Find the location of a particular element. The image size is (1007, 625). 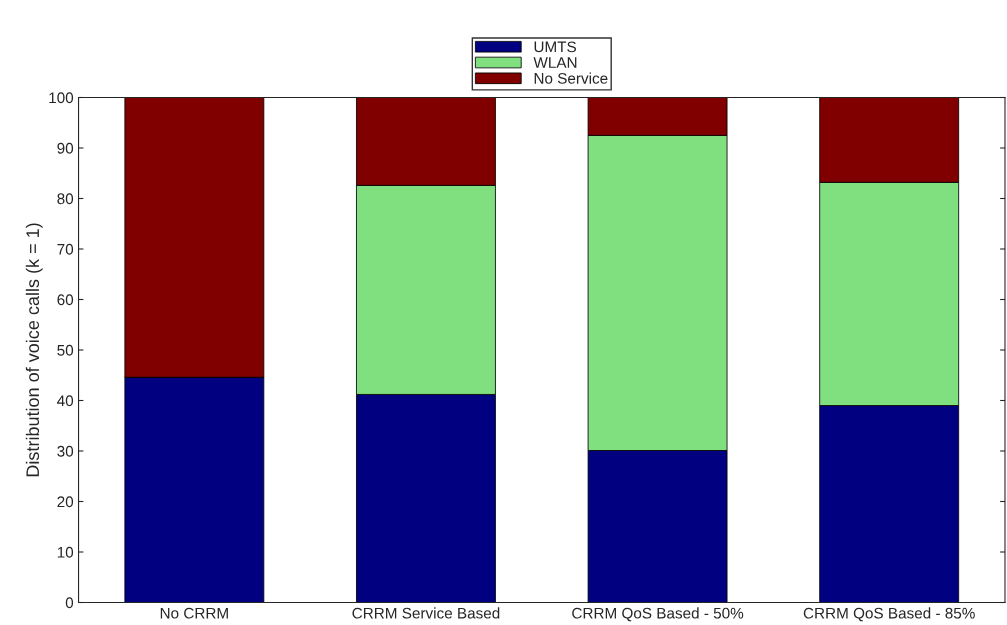

y-tick-label: 20 is located at coordinates (65, 502).